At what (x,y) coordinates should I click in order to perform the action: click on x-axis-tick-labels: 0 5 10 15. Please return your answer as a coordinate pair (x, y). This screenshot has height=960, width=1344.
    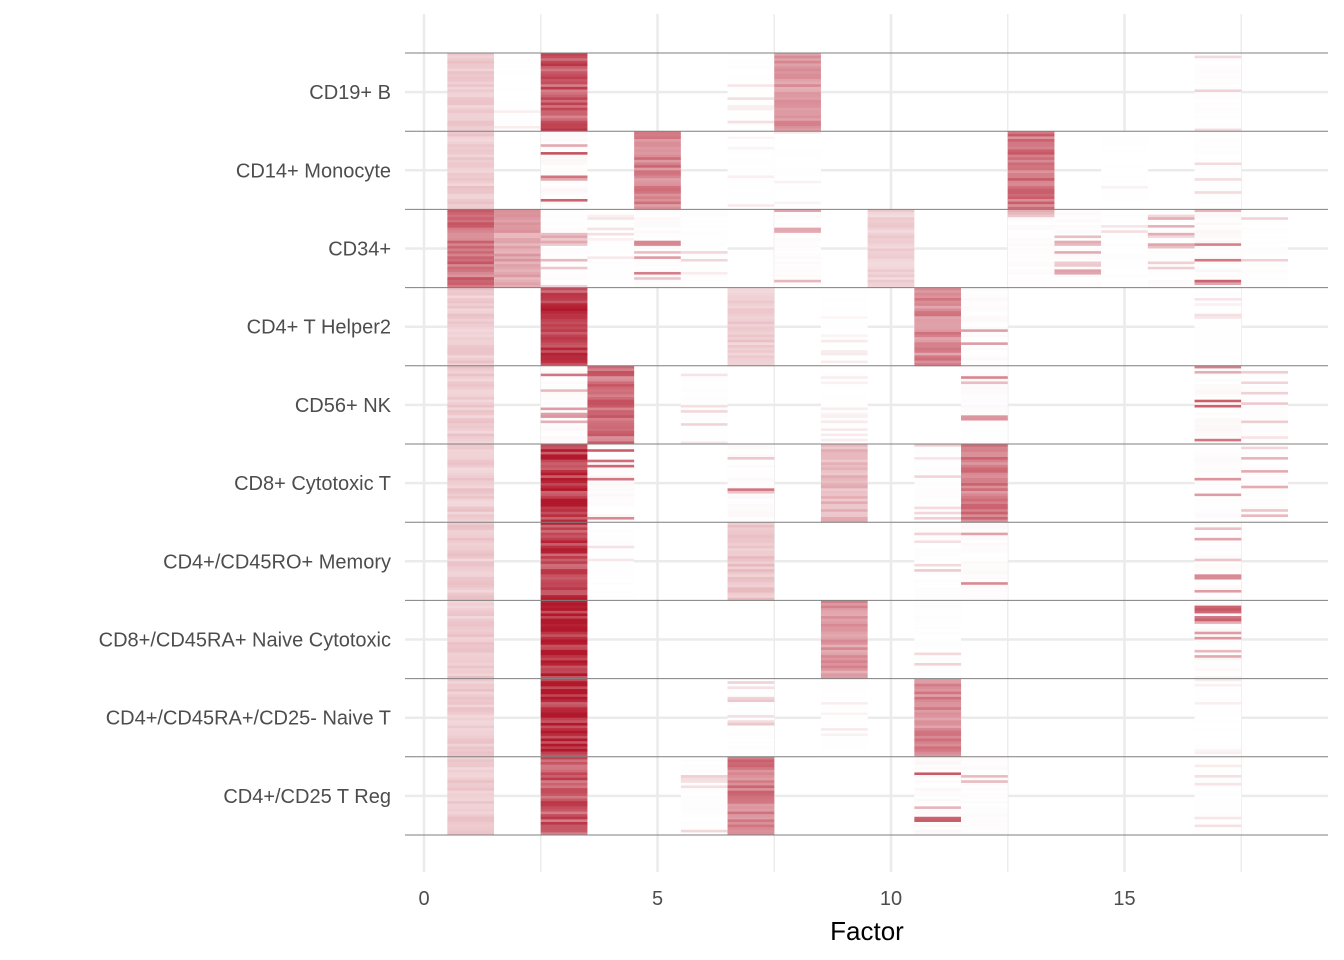
    Looking at the image, I should click on (776, 899).